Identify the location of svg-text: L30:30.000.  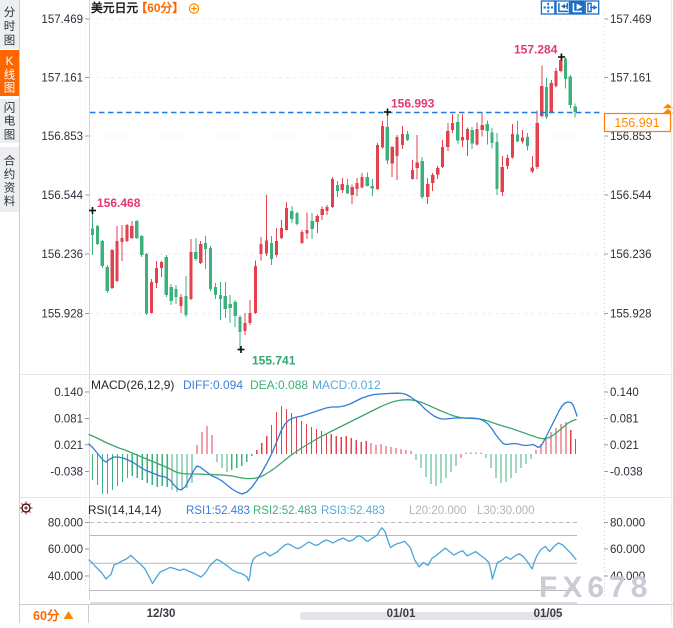
(506, 511).